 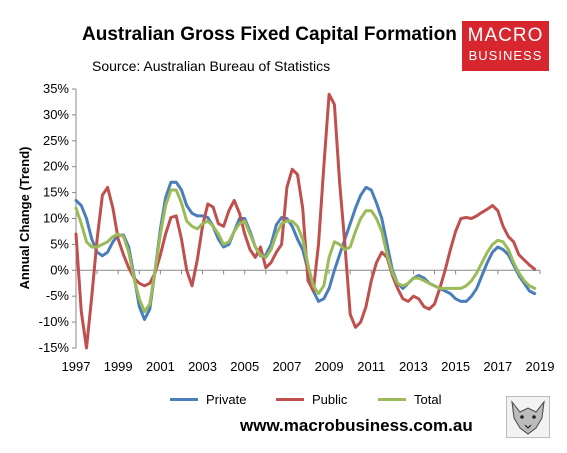 What do you see at coordinates (160, 366) in the screenshot?
I see `x-tick-label: 2001` at bounding box center [160, 366].